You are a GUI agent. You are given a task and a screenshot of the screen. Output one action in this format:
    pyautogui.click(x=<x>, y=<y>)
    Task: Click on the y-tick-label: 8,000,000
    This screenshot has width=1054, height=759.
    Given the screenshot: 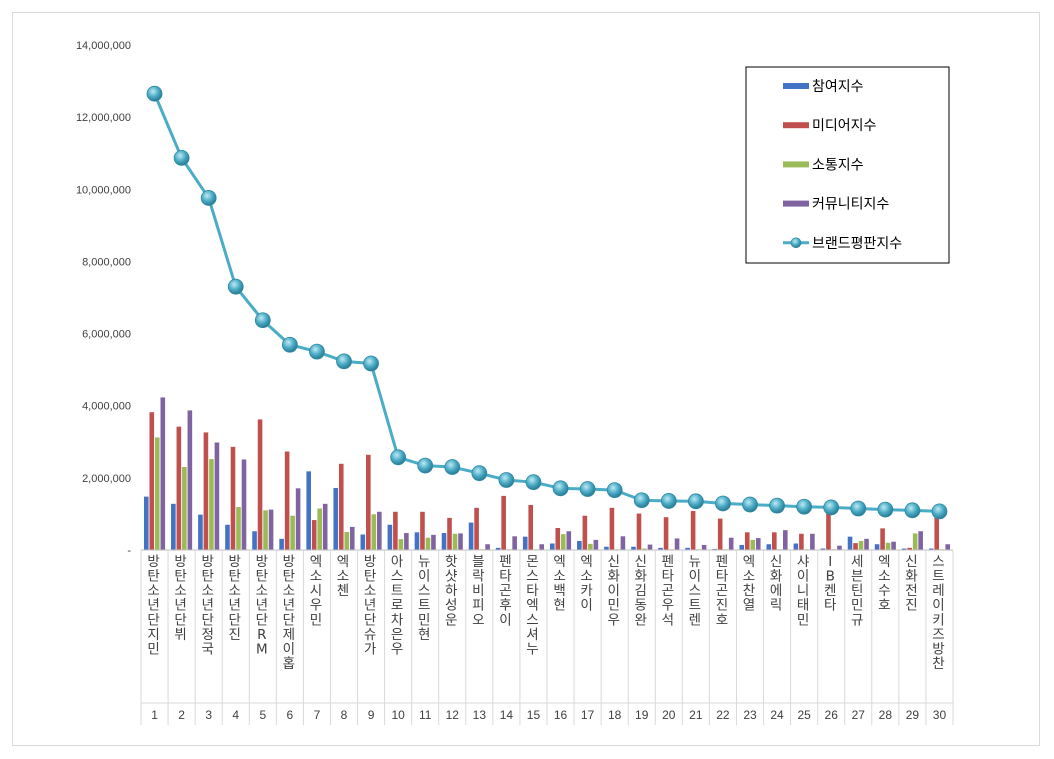 What is the action you would take?
    pyautogui.click(x=106, y=262)
    